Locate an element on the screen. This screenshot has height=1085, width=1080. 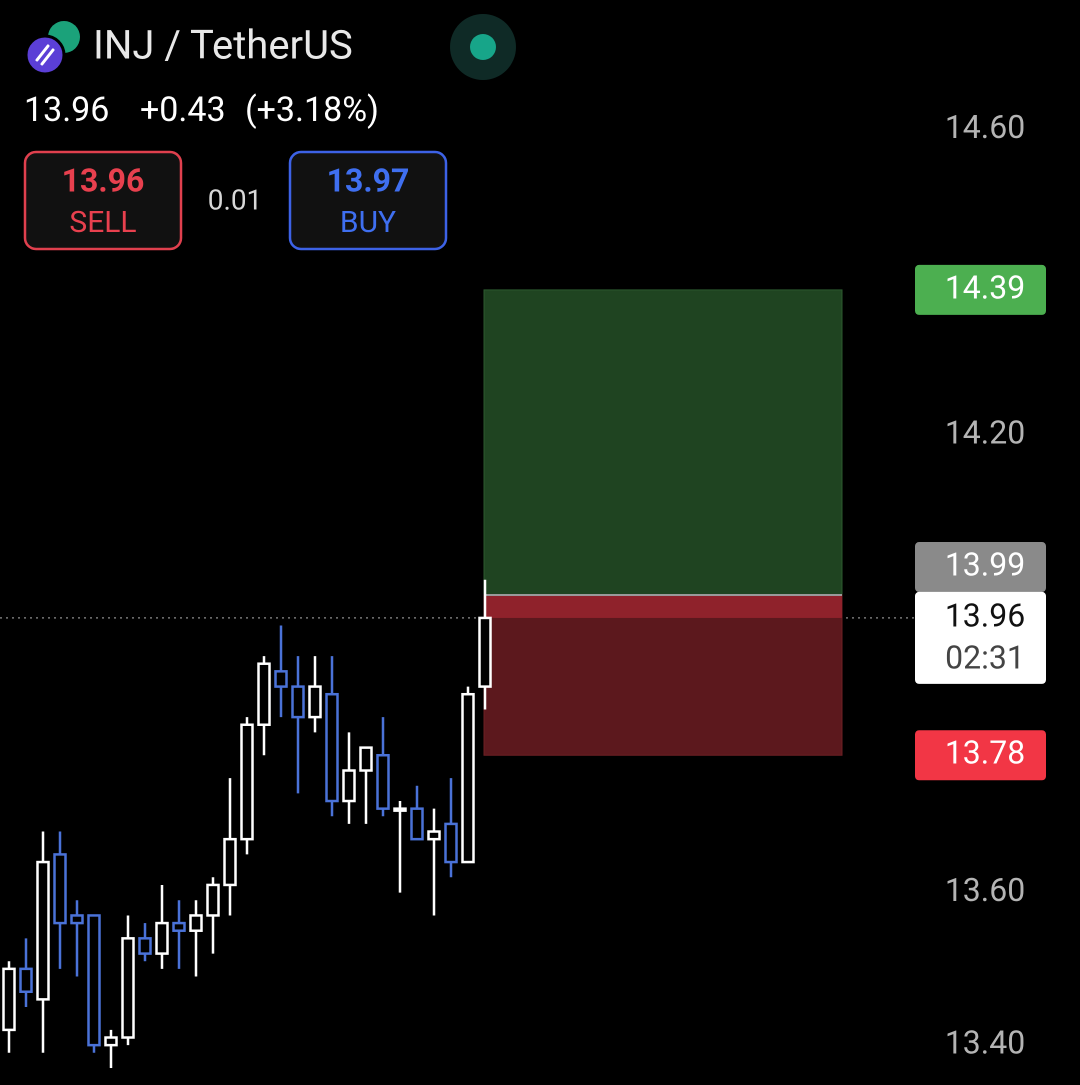
open-pnl-zone is located at coordinates (663, 606).